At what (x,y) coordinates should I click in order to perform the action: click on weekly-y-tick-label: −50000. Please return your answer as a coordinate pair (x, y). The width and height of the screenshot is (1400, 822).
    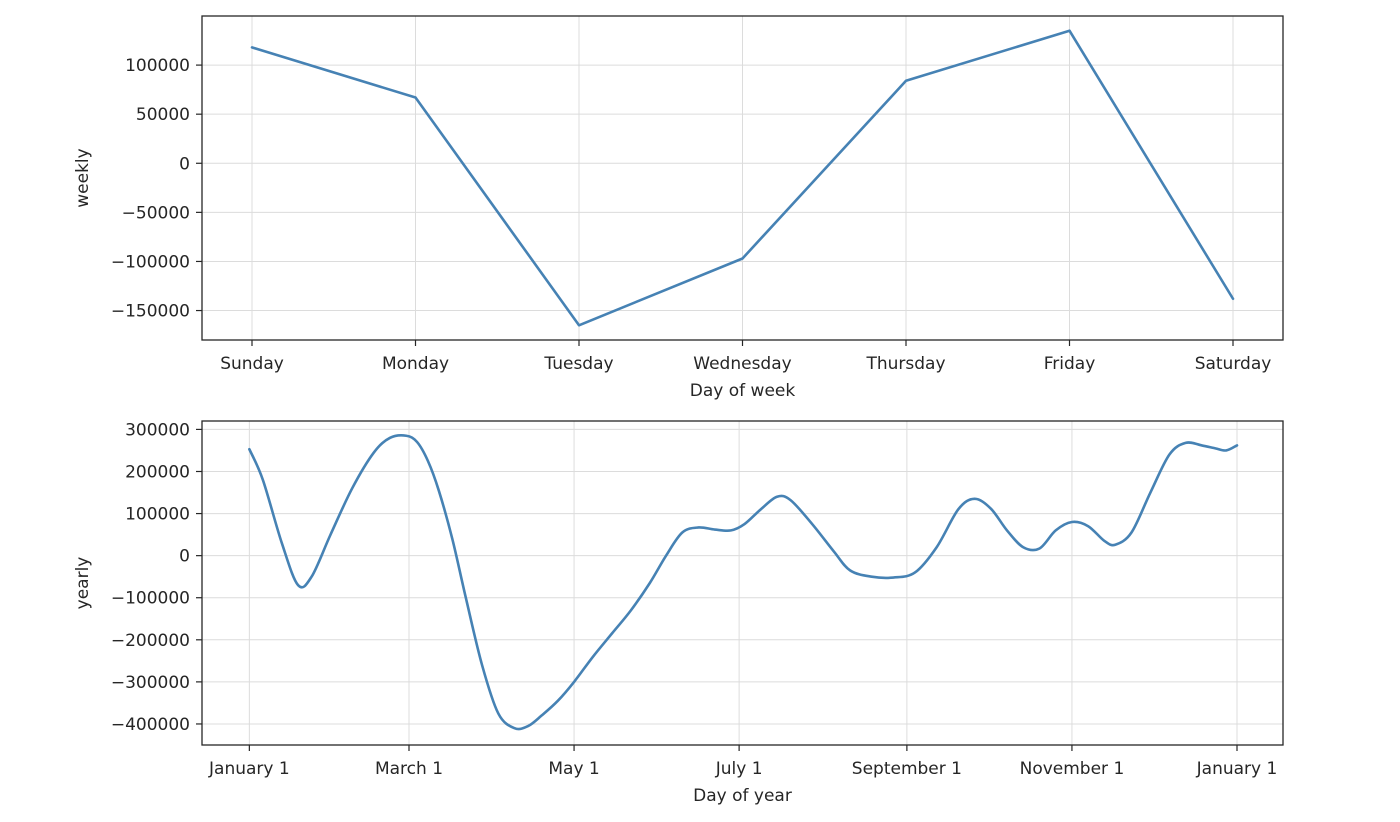
    Looking at the image, I should click on (156, 213).